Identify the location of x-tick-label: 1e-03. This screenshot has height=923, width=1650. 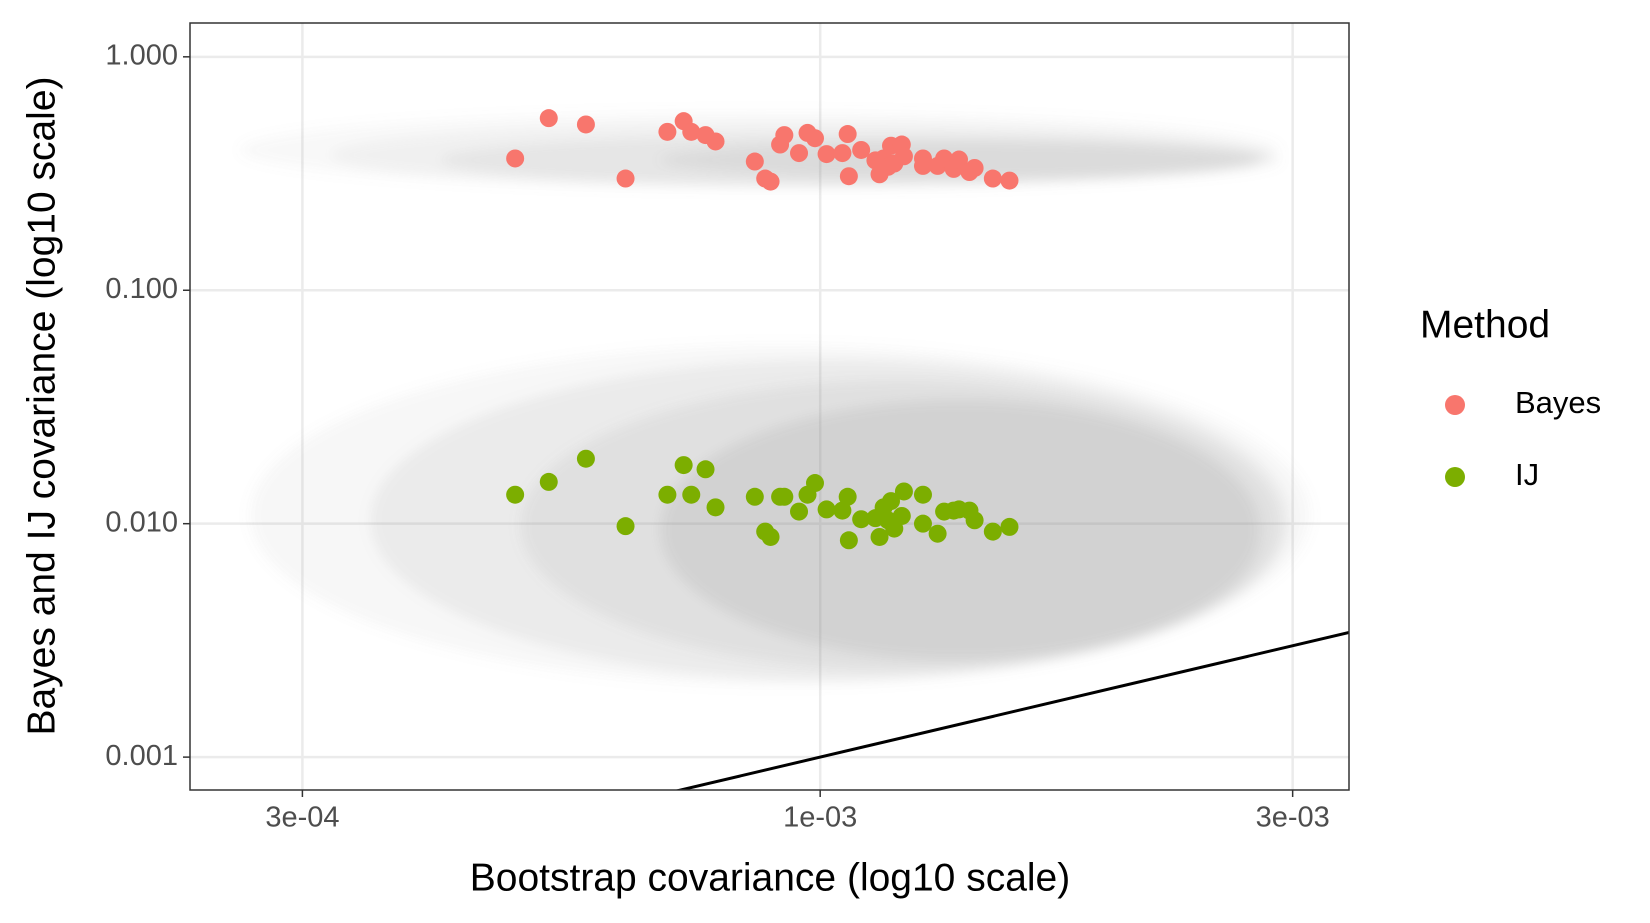
(820, 818).